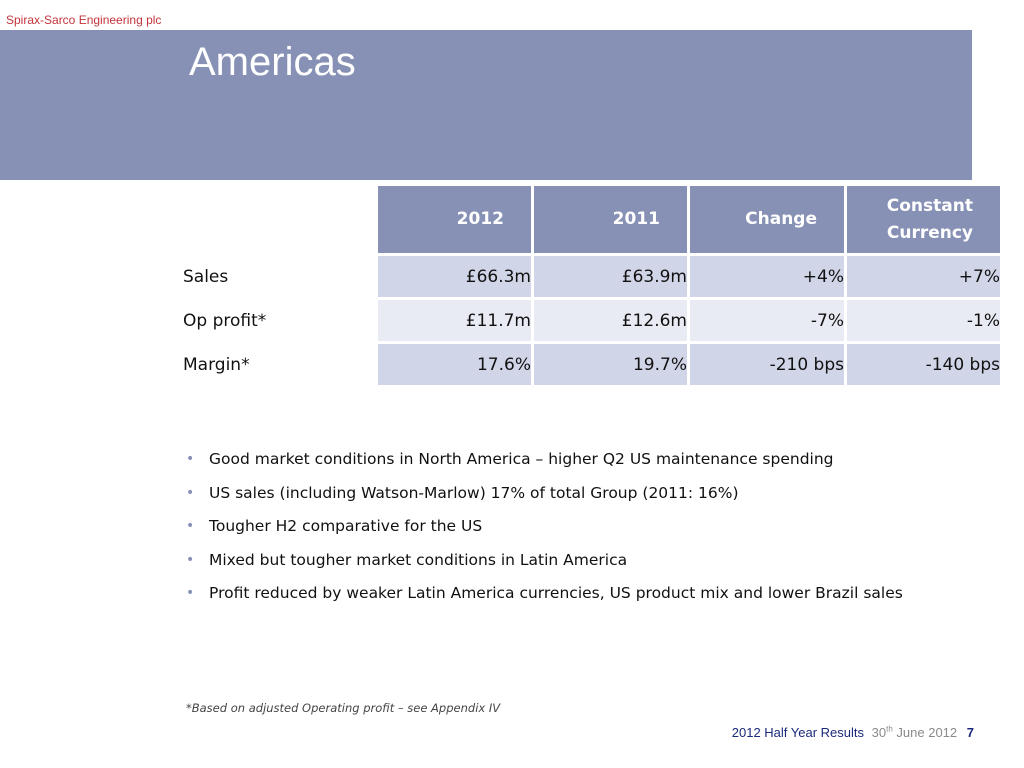 This screenshot has width=1024, height=768. I want to click on table-cell: 17.6%, so click(454, 364).